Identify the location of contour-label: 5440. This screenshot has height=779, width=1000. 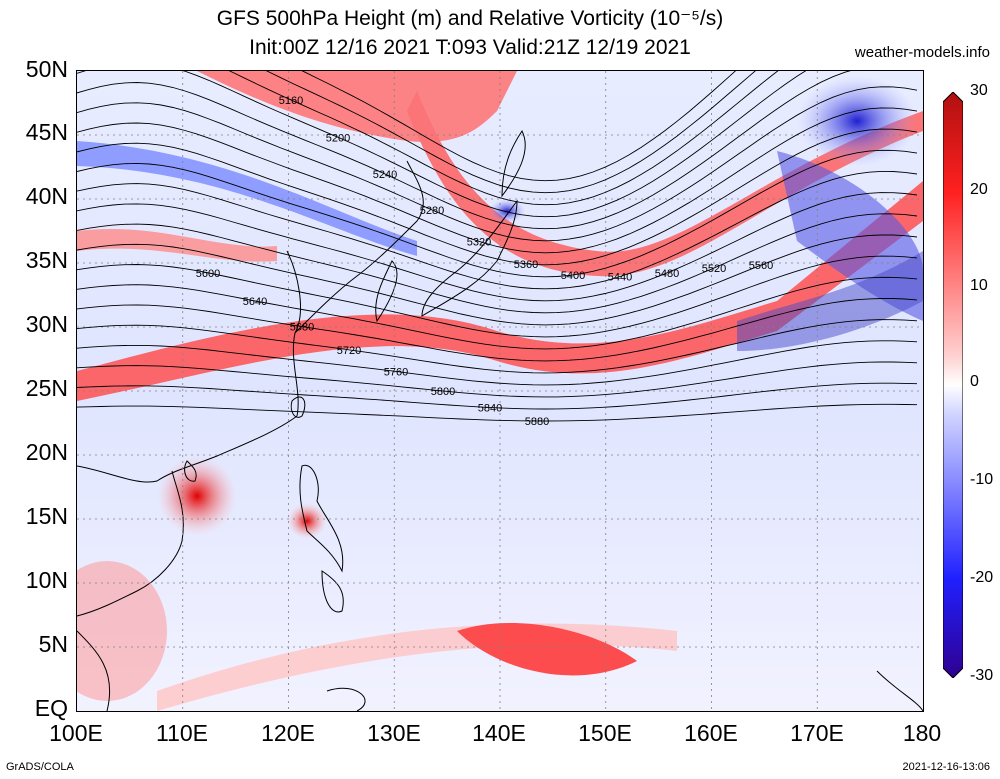
(620, 278).